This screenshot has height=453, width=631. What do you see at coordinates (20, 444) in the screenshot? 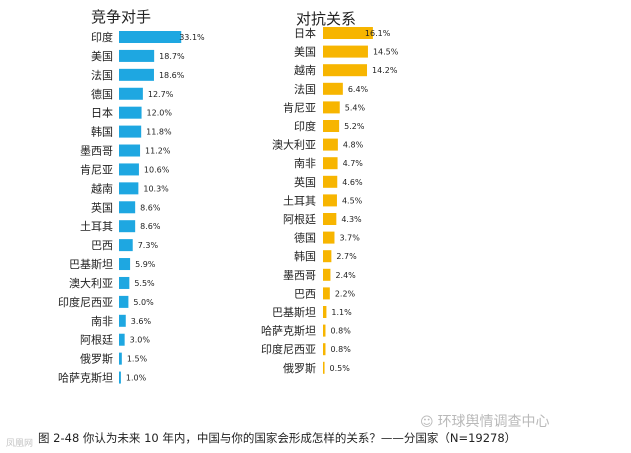
I see `corner-watermark: 凤凰网` at bounding box center [20, 444].